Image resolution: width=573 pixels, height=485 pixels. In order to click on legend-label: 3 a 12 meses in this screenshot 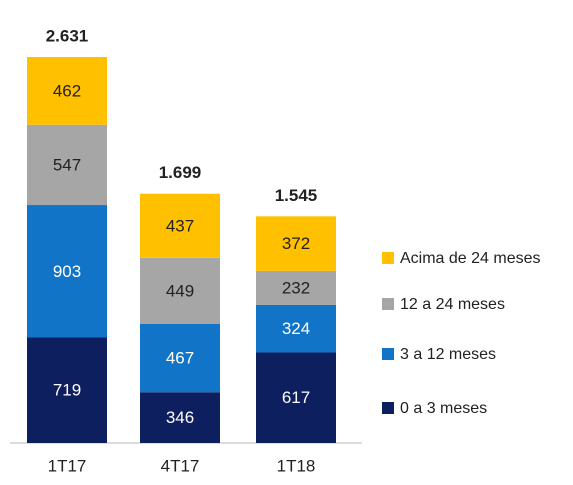, I will do `click(448, 354)`.